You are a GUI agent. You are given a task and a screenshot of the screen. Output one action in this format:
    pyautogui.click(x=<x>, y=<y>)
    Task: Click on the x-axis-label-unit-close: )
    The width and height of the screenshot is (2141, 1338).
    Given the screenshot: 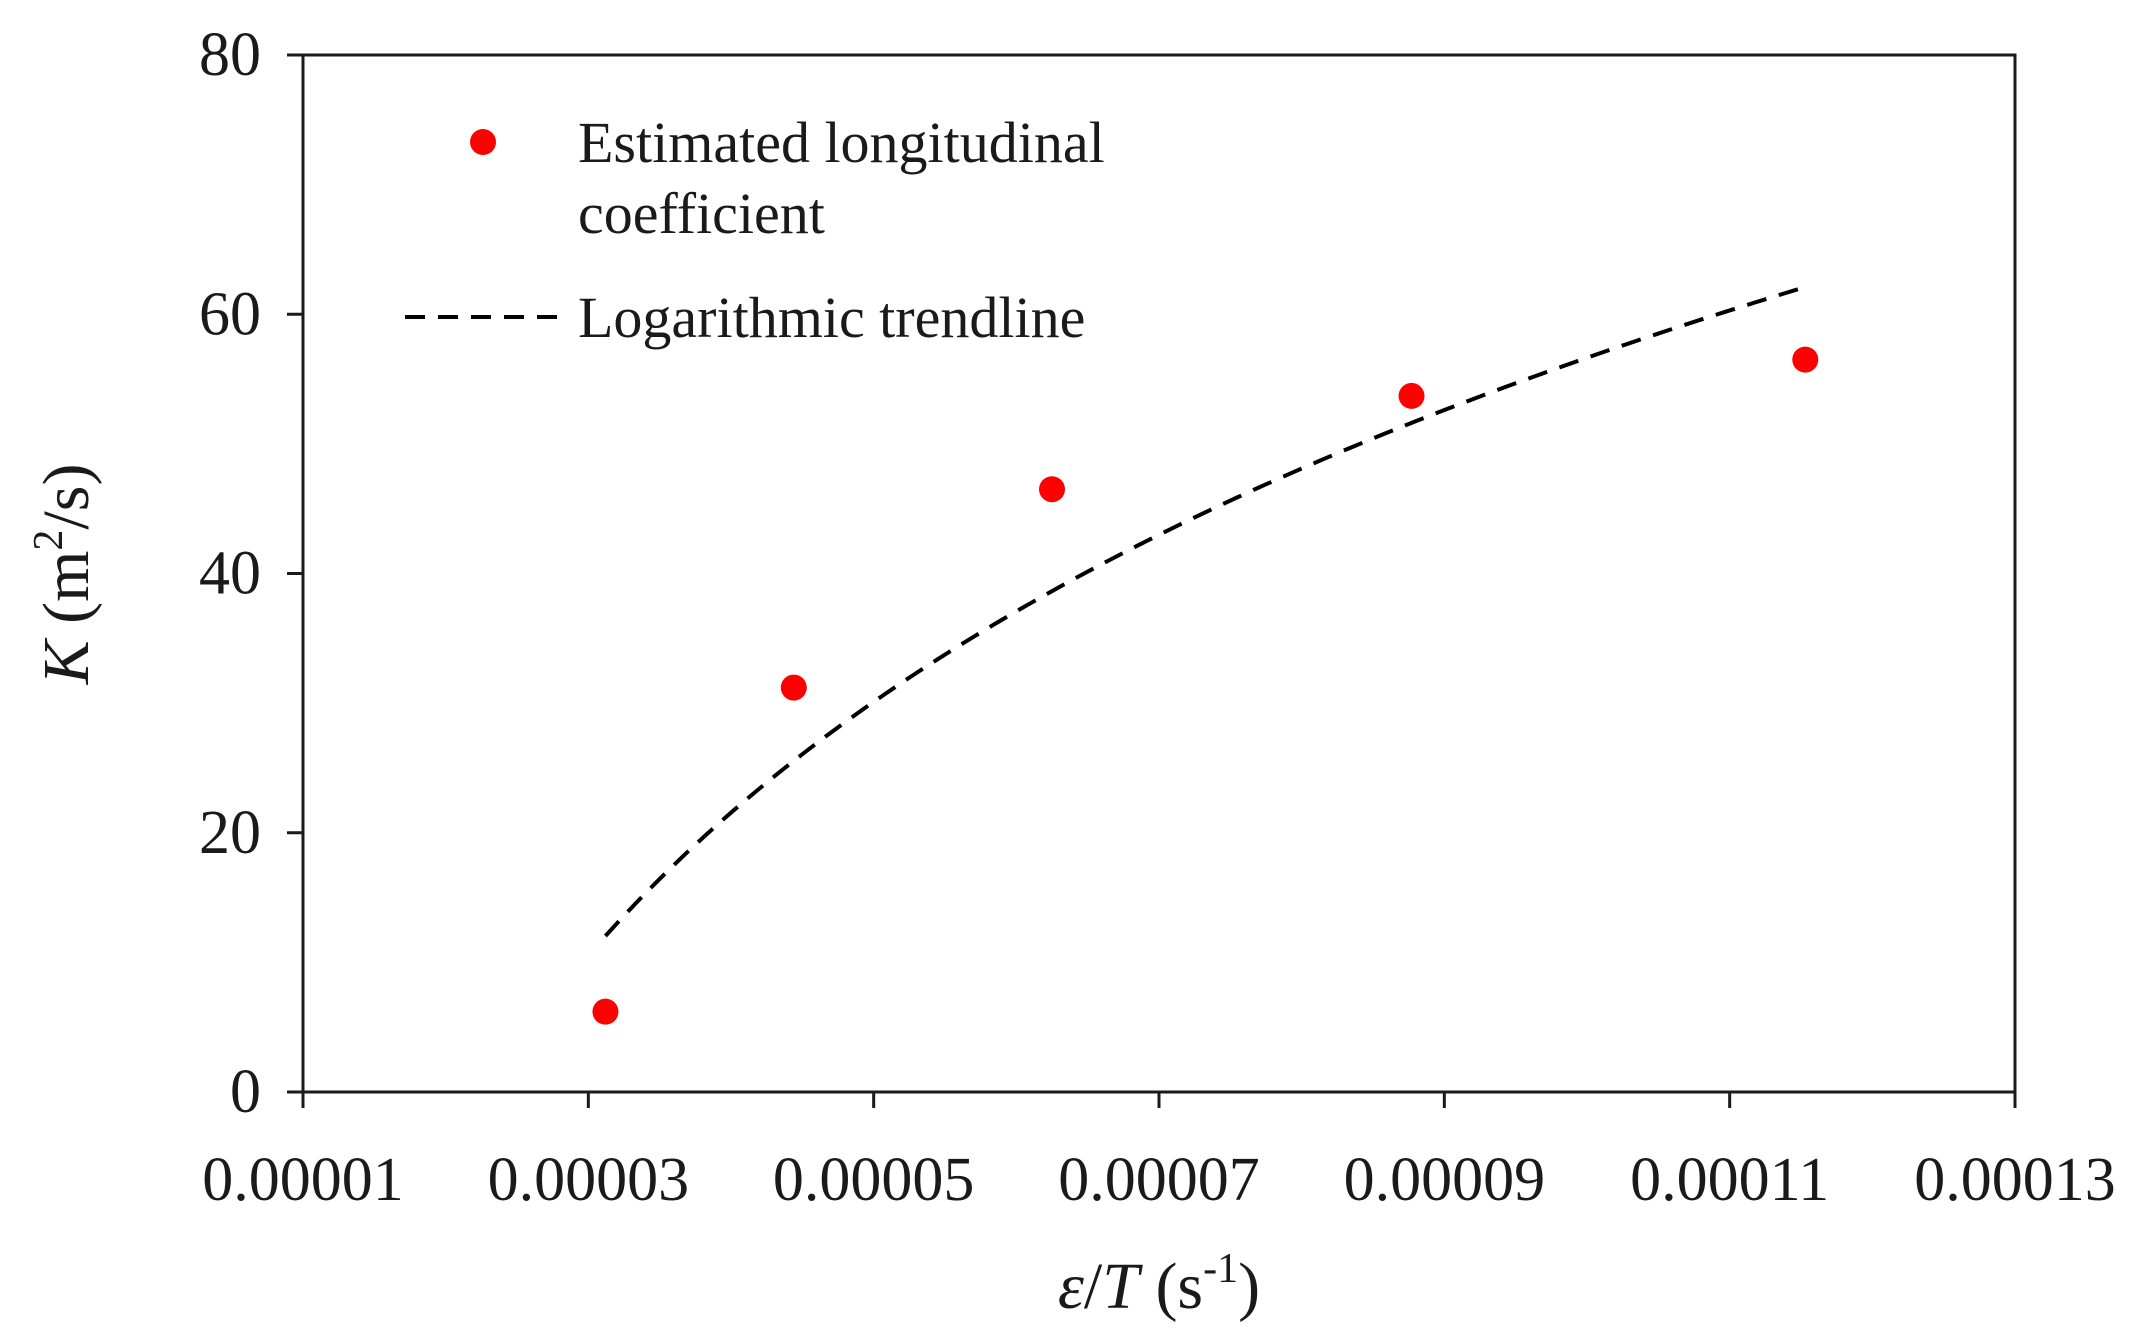 What is the action you would take?
    pyautogui.click(x=1249, y=1286)
    